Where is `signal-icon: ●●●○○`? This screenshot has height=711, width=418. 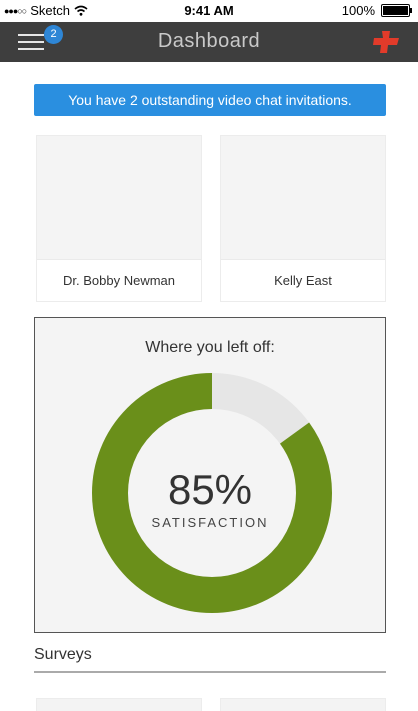
signal-icon: ●●●○○ is located at coordinates (15, 10).